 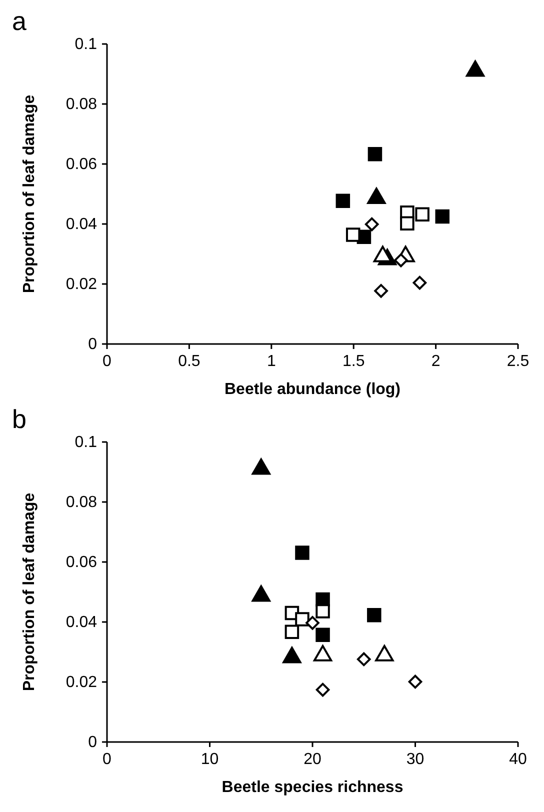 What do you see at coordinates (518, 759) in the screenshot?
I see `x-tick-label: 40` at bounding box center [518, 759].